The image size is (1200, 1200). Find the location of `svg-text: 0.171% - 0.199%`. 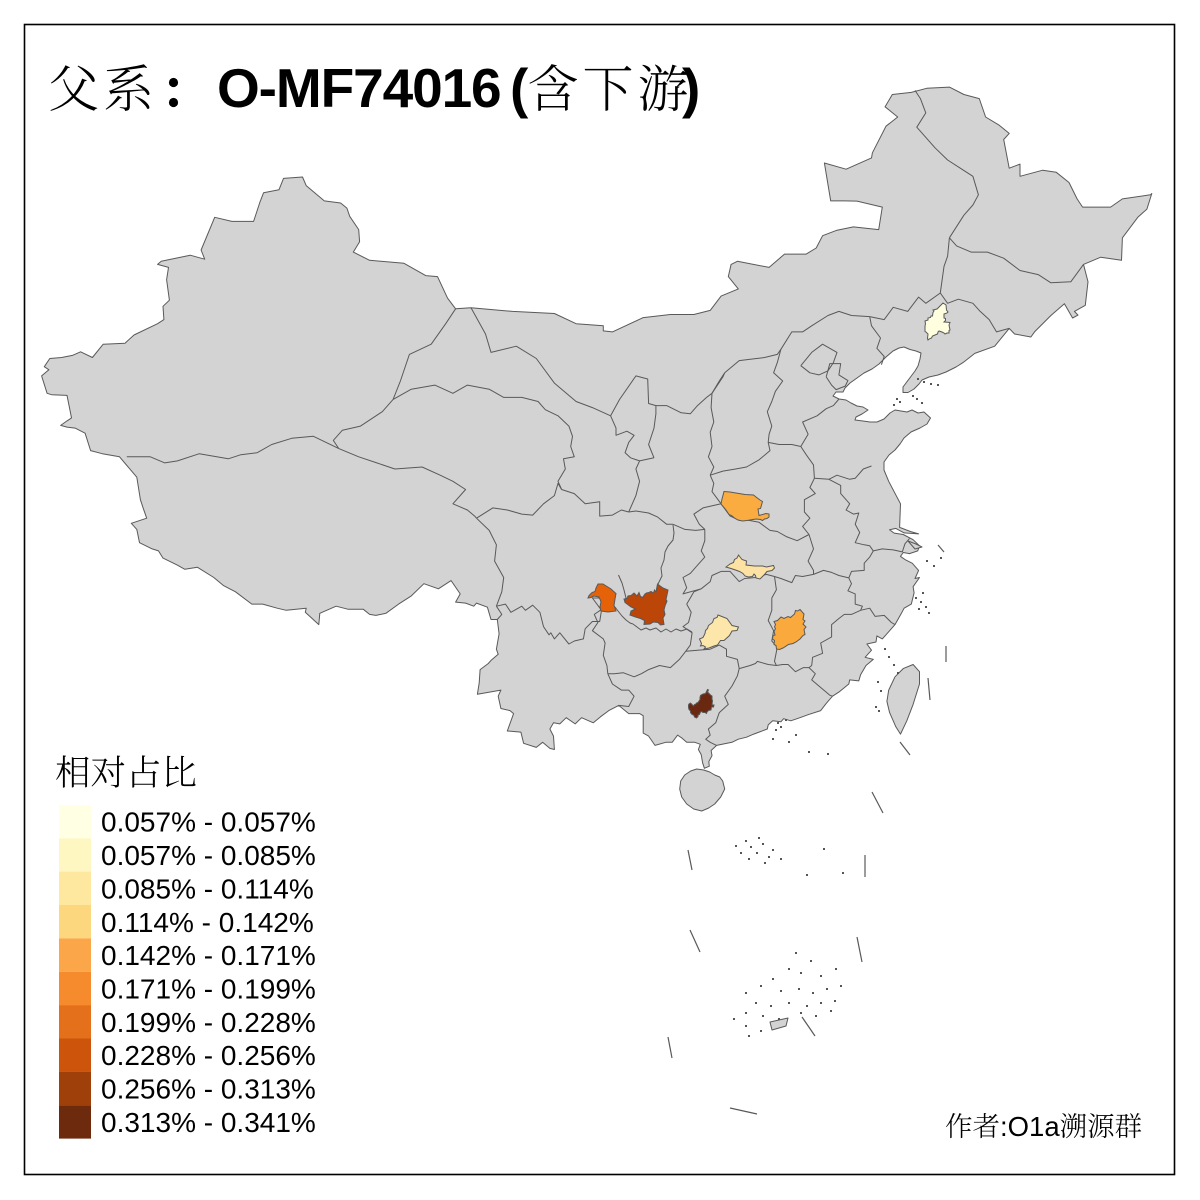

svg-text: 0.171% - 0.199% is located at coordinates (208, 989).